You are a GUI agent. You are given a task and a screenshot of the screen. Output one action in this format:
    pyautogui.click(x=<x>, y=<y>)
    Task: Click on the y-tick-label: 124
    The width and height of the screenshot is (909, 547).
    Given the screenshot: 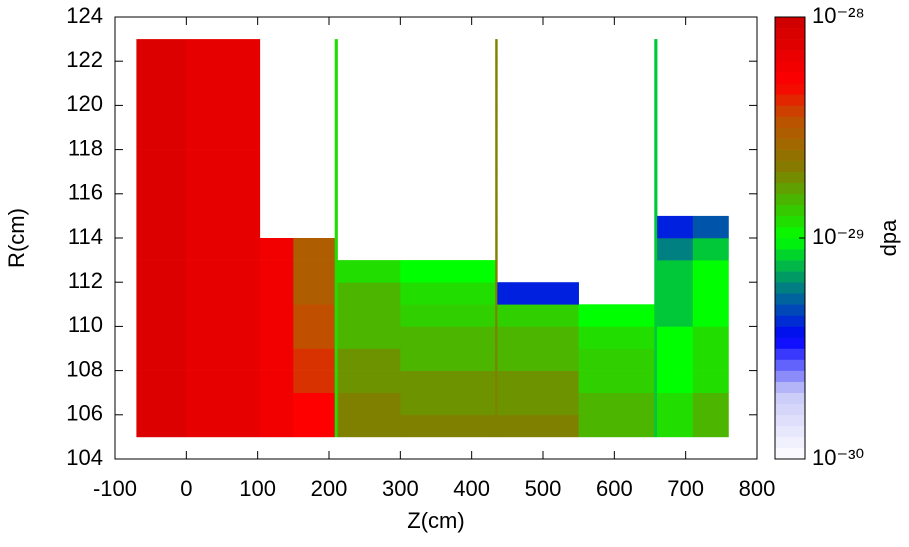 What is the action you would take?
    pyautogui.click(x=84, y=15)
    